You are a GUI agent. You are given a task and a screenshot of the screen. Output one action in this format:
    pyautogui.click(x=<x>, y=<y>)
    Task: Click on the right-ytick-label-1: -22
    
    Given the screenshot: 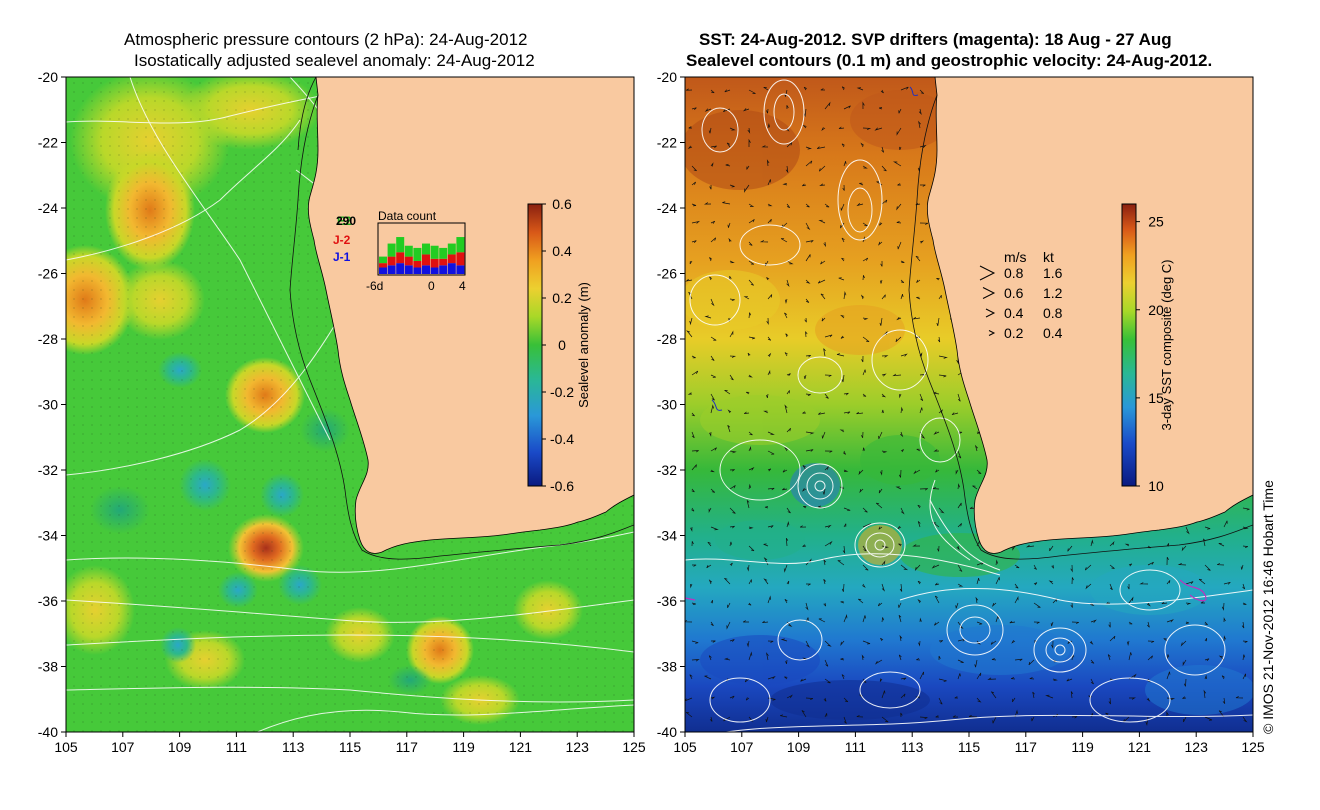 What is the action you would take?
    pyautogui.click(x=667, y=143)
    